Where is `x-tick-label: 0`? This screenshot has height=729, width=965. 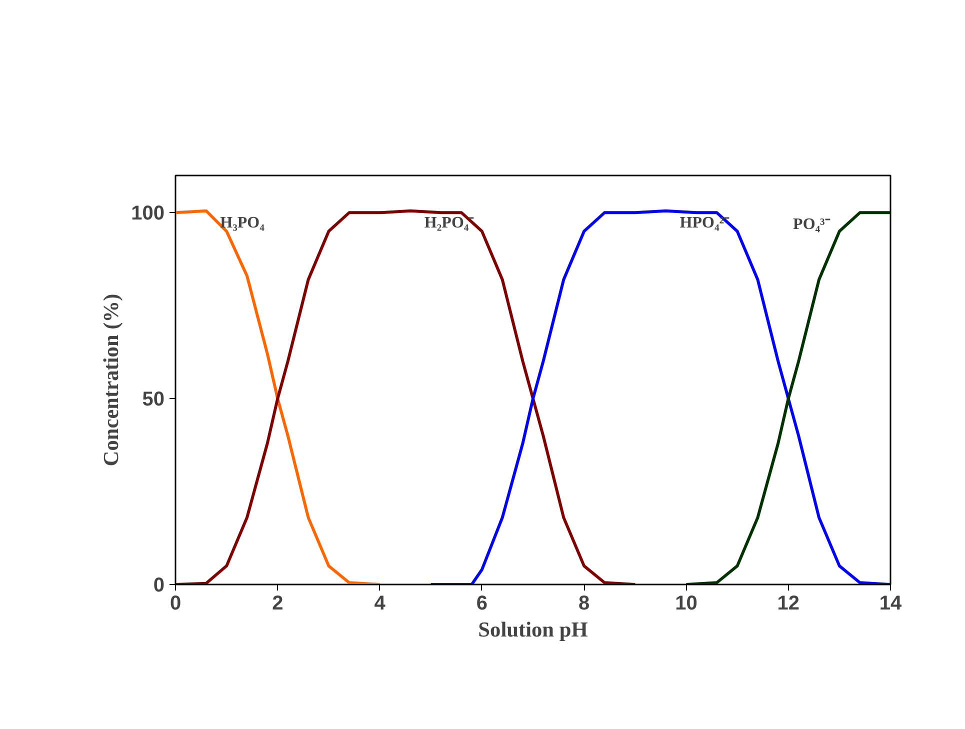
x-tick-label: 0 is located at coordinates (176, 603).